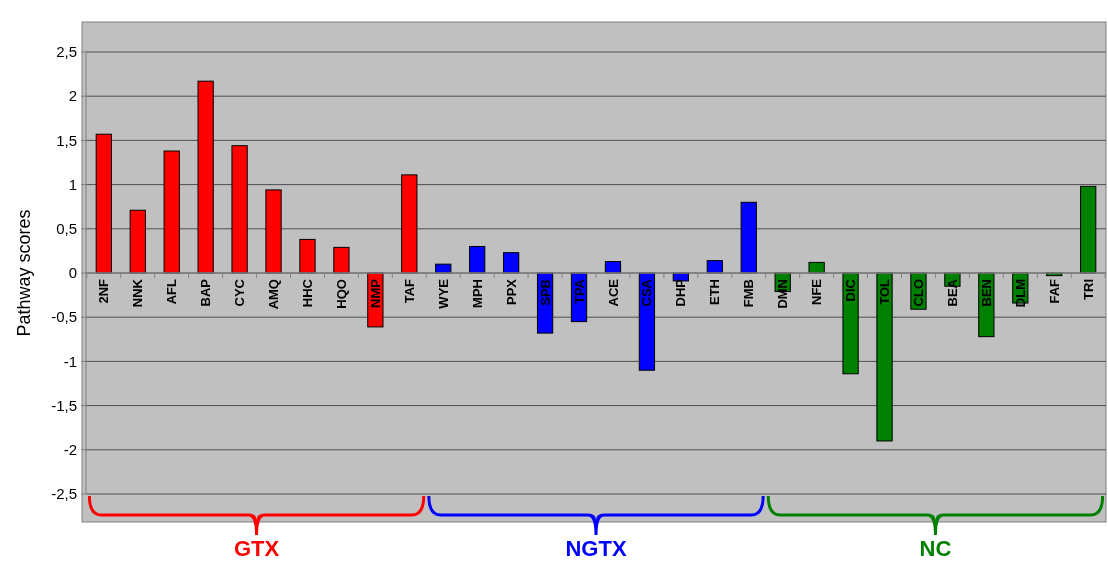  Describe the element at coordinates (596, 548) in the screenshot. I see `text: NGTX` at that location.